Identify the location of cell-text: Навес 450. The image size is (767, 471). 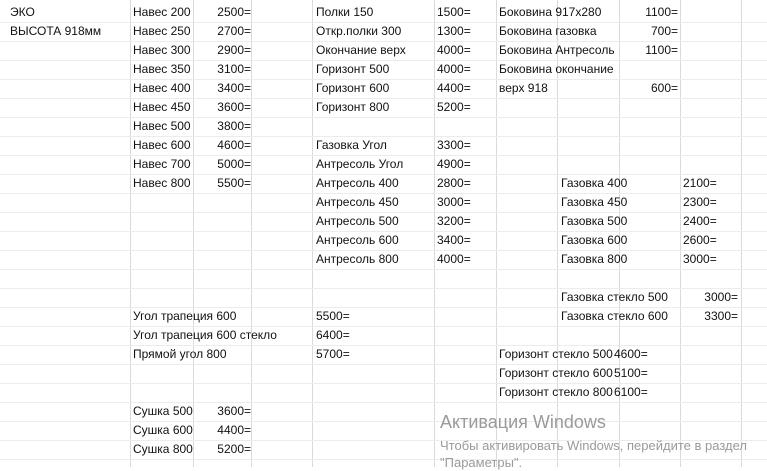
(162, 107).